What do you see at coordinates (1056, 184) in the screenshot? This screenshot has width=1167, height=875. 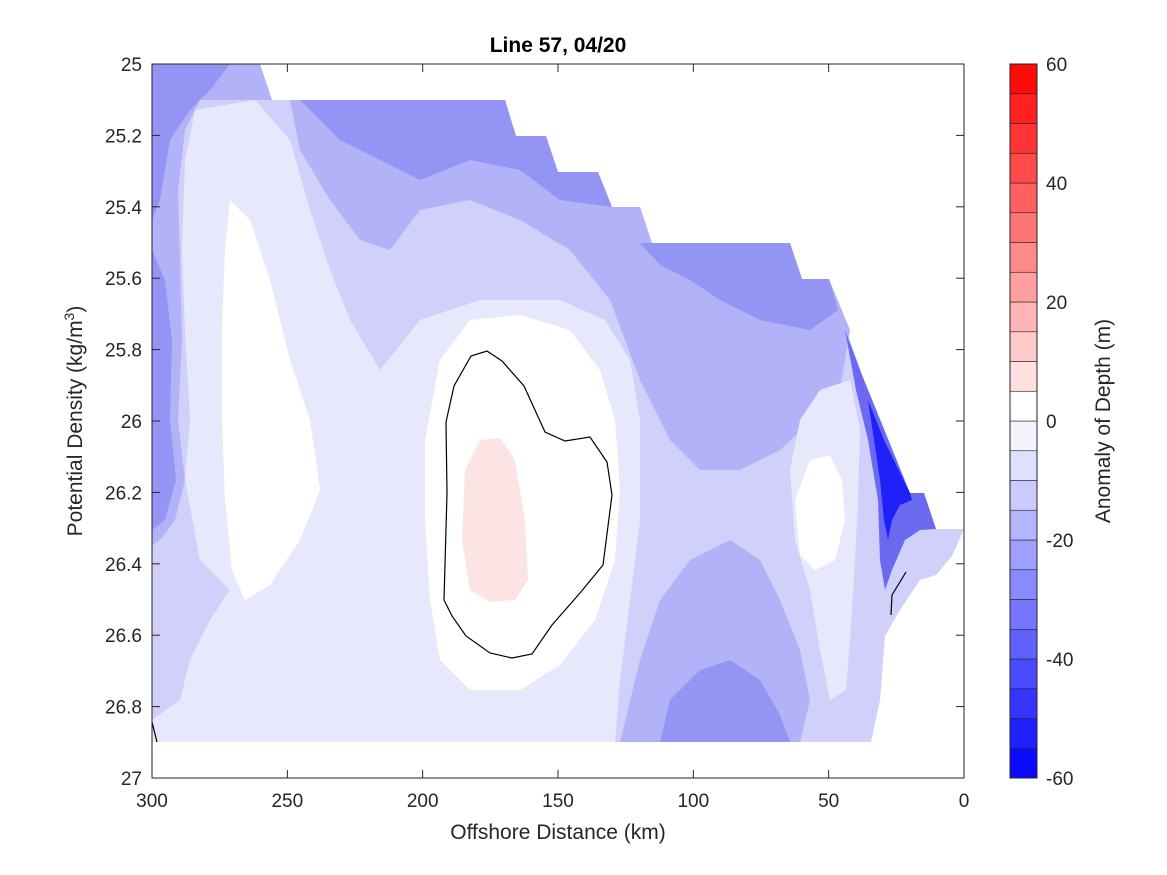 I see `colorbar-tick-label: 40` at bounding box center [1056, 184].